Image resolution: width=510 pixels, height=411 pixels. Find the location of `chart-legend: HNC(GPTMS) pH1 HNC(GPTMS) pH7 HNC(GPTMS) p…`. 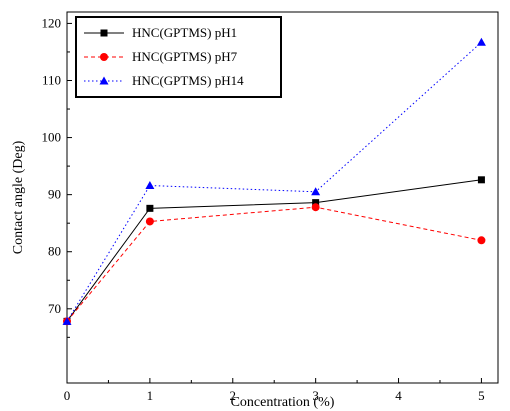

chart-legend: HNC(GPTMS) pH1 HNC(GPTMS) pH7 HNC(GPTMS) p… is located at coordinates (178, 57).